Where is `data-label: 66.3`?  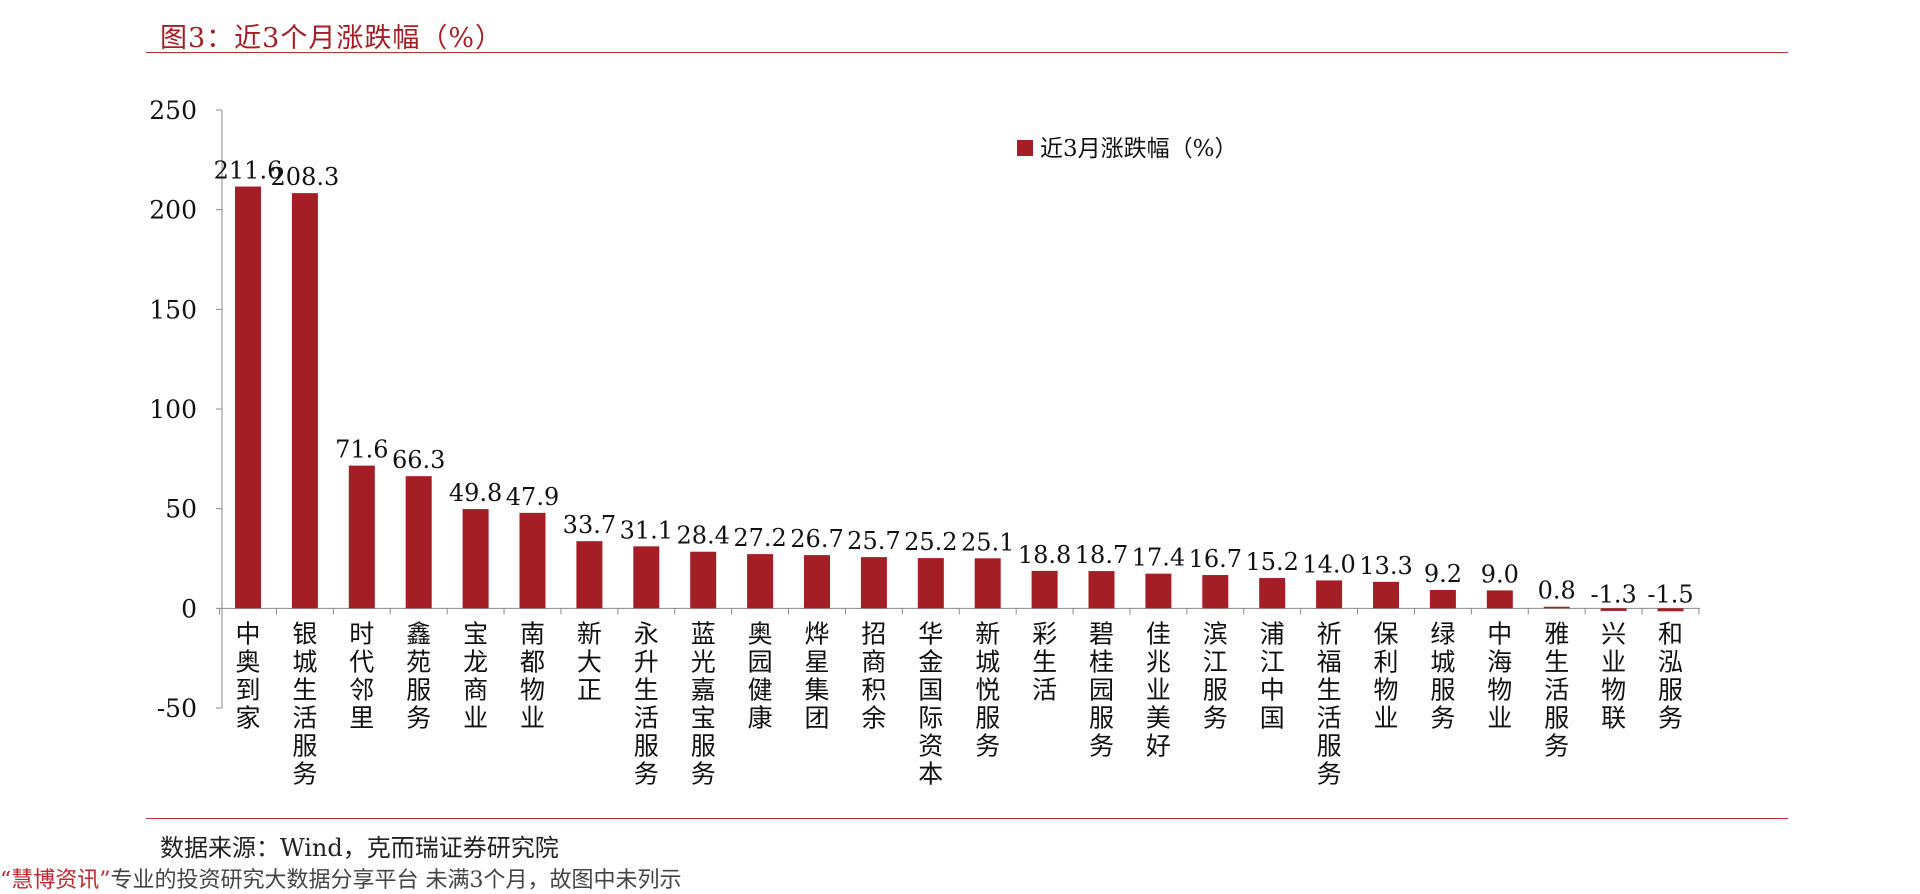 data-label: 66.3 is located at coordinates (418, 460).